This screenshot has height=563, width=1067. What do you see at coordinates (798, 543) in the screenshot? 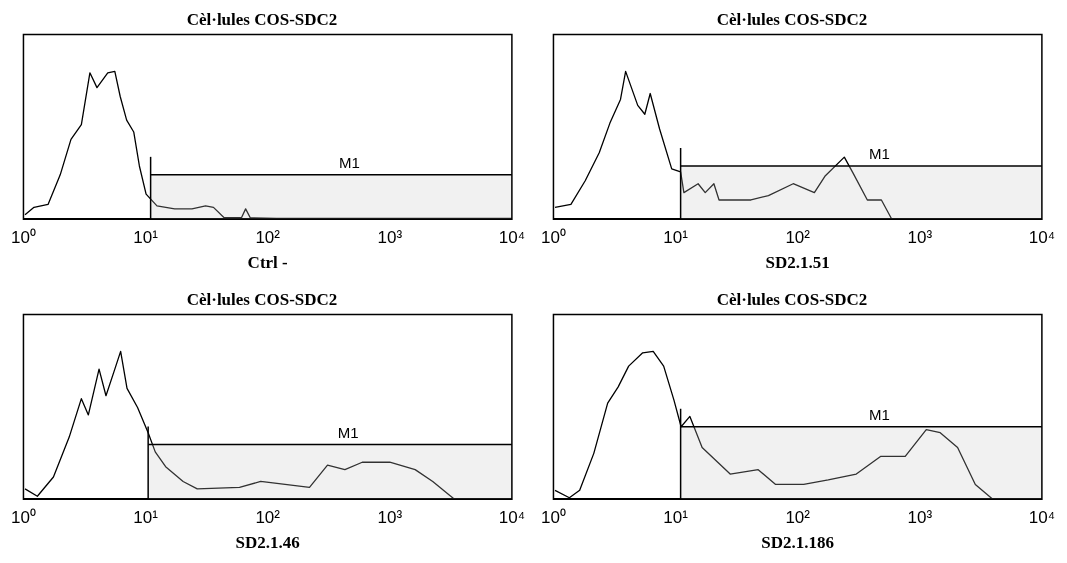
I see `x-axis-title: SD2.1.186` at bounding box center [798, 543].